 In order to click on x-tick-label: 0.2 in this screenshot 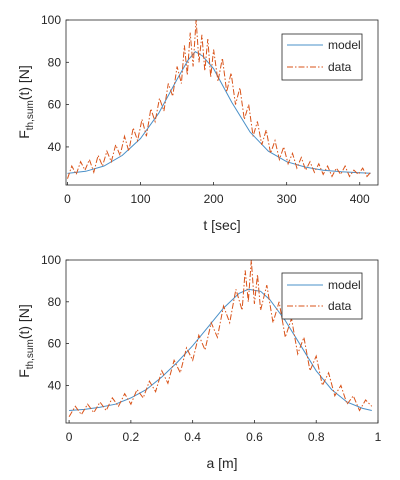, I will do `click(131, 437)`.